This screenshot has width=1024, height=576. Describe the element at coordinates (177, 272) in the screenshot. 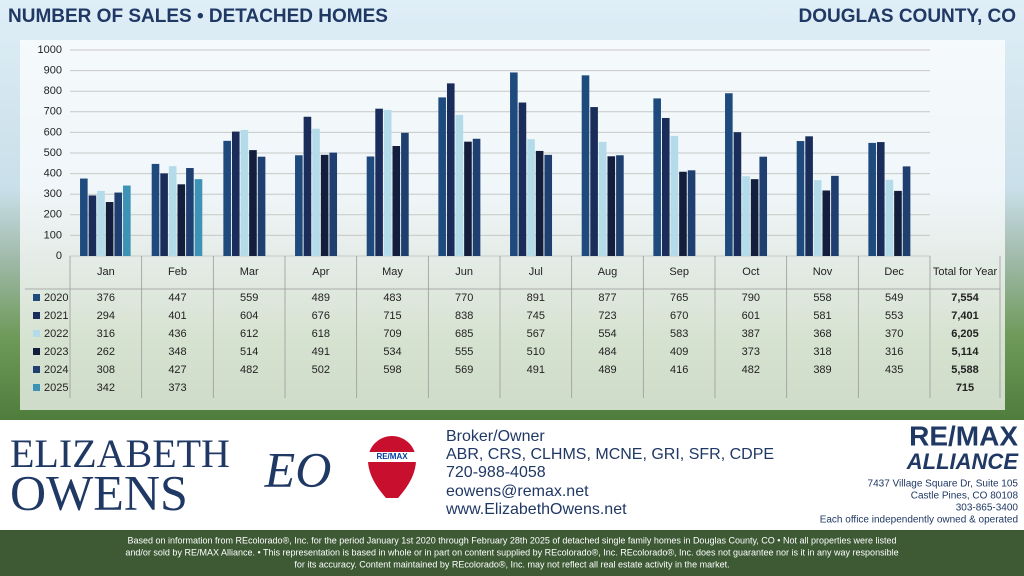

I see `x-tick-label: Feb` at that location.